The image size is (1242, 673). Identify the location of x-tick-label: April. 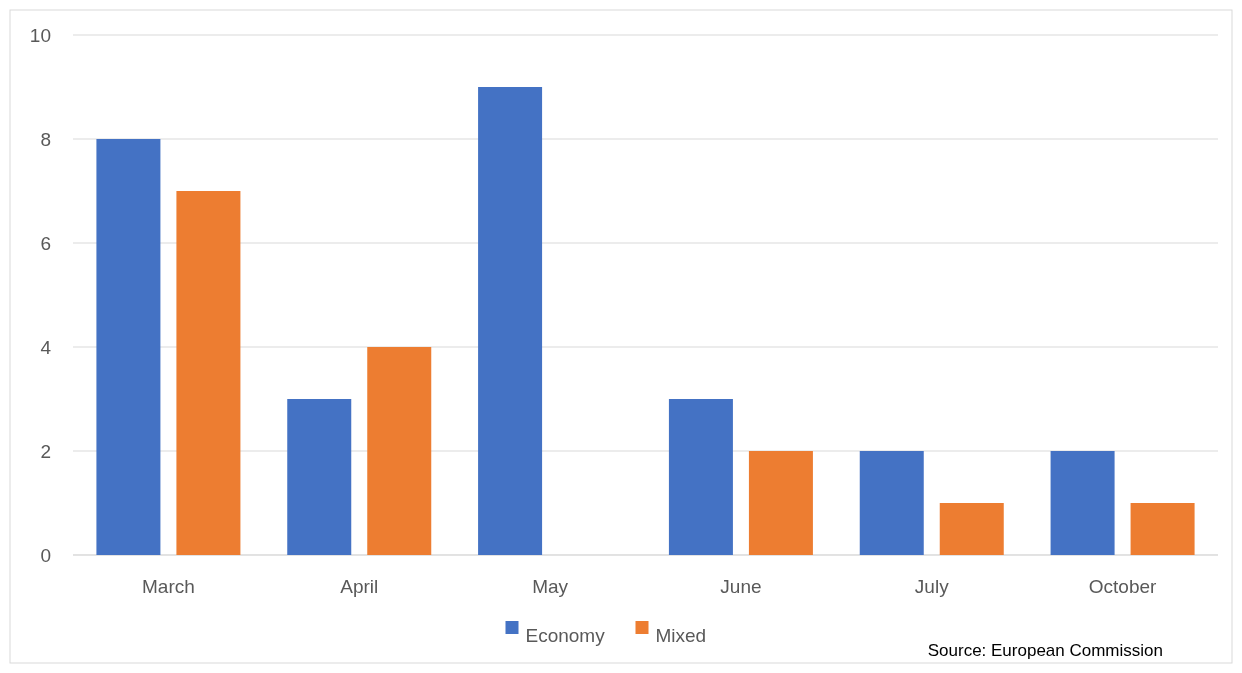
(359, 586).